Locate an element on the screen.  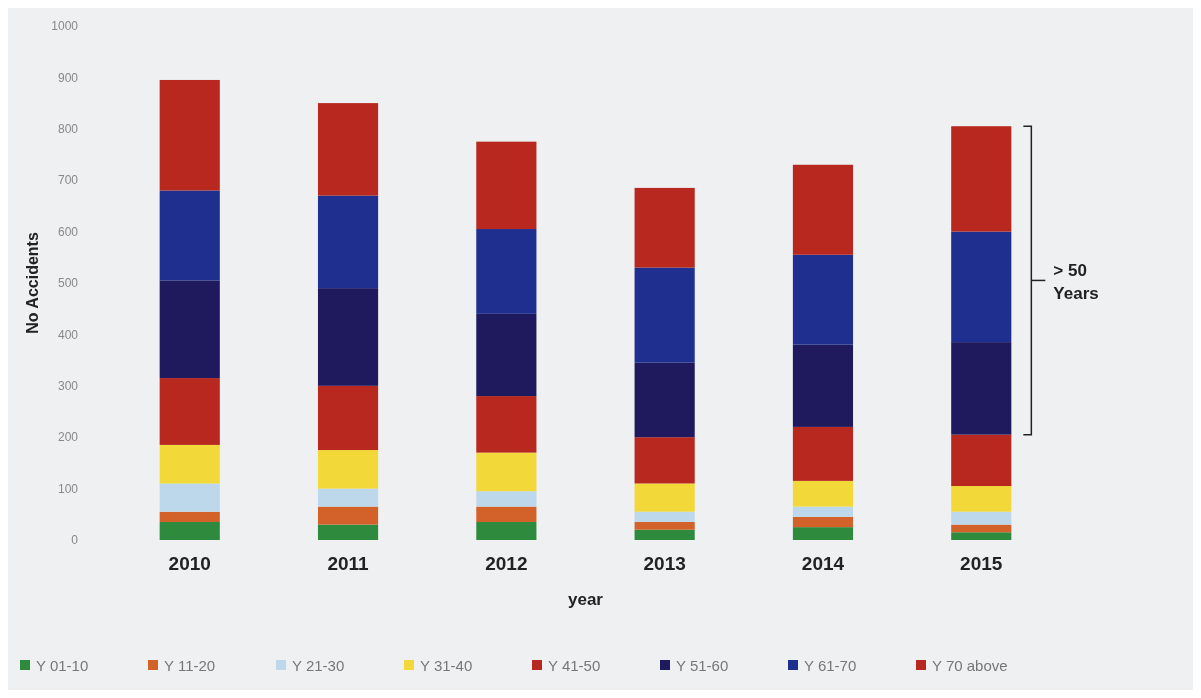
x-tick-label: 2012 is located at coordinates (506, 563).